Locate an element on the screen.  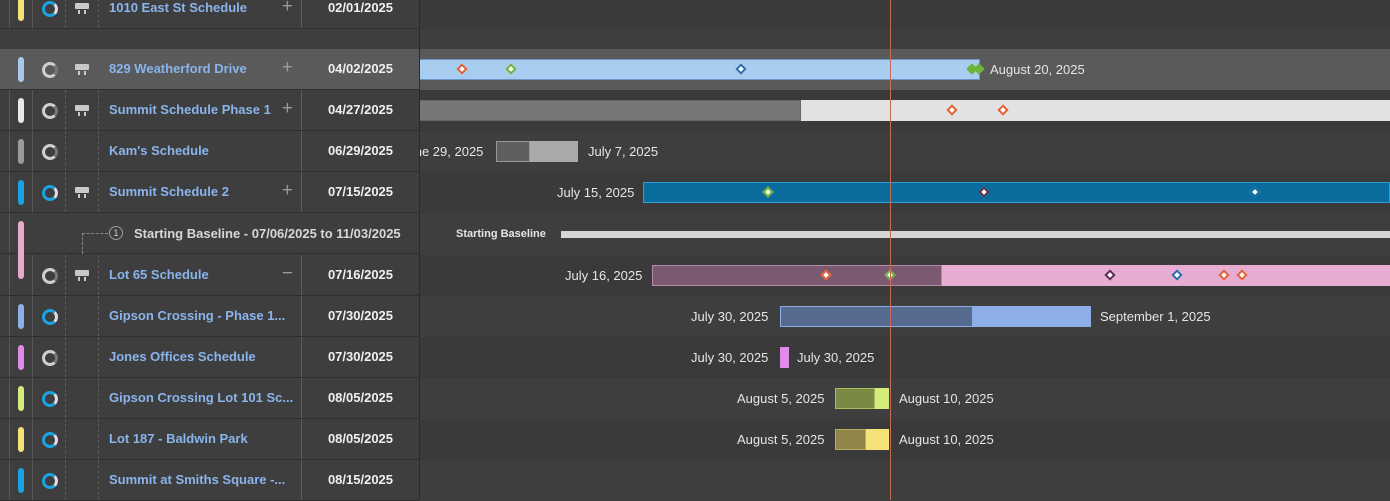
name-cell: 829 Weatherford Drive + is located at coordinates (200, 69).